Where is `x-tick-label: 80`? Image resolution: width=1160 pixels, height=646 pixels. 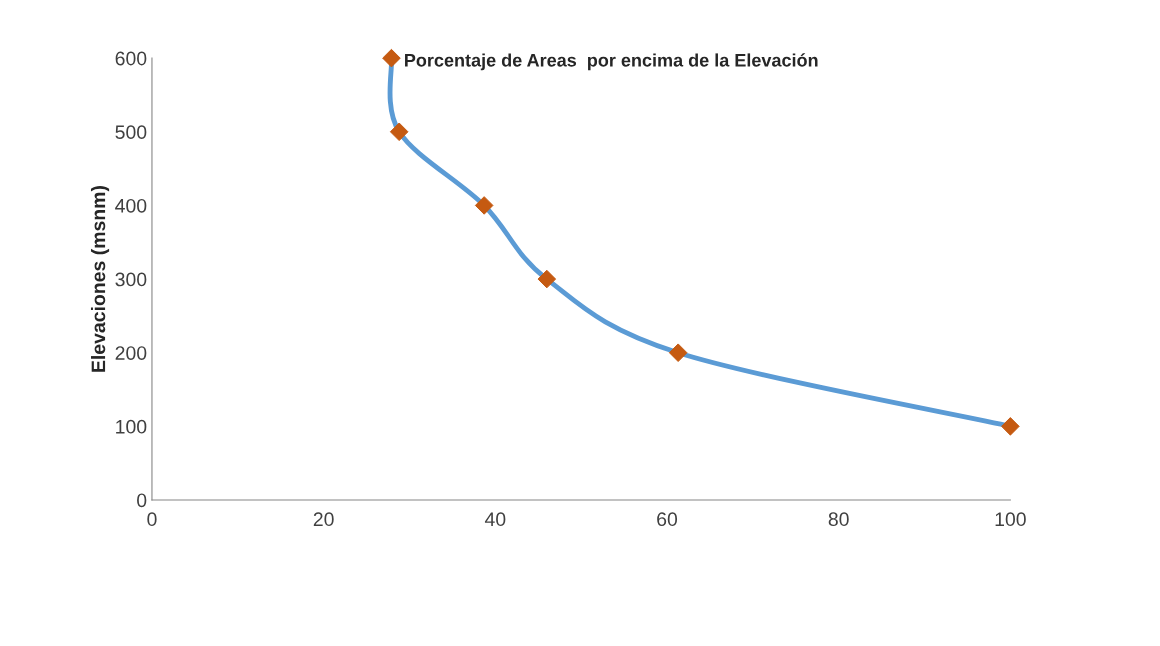
x-tick-label: 80 is located at coordinates (838, 519).